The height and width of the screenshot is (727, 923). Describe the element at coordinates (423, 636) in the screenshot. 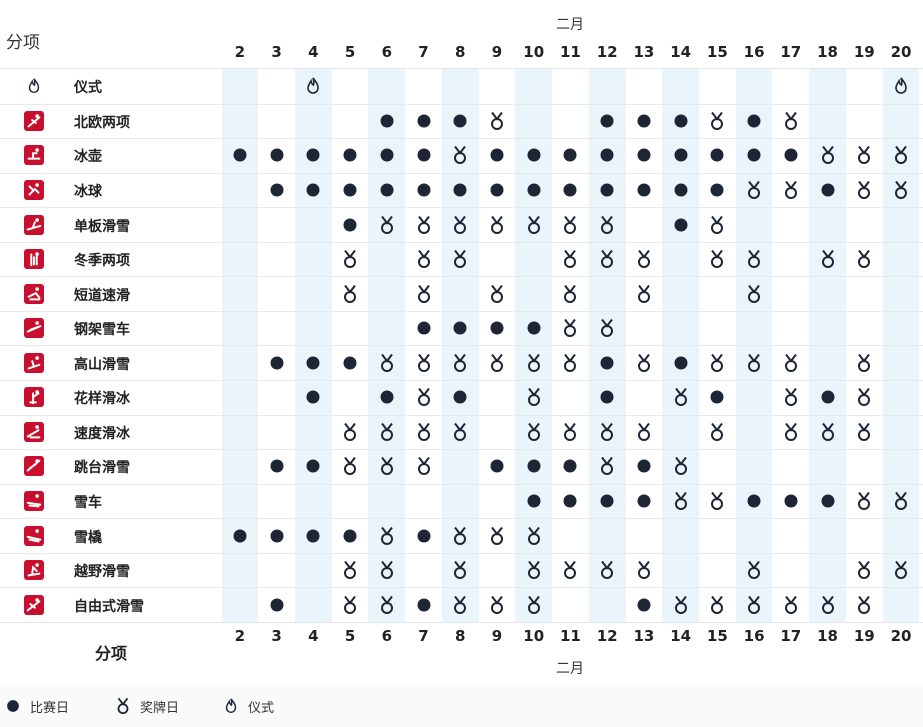

I see `day-footer: 7` at that location.